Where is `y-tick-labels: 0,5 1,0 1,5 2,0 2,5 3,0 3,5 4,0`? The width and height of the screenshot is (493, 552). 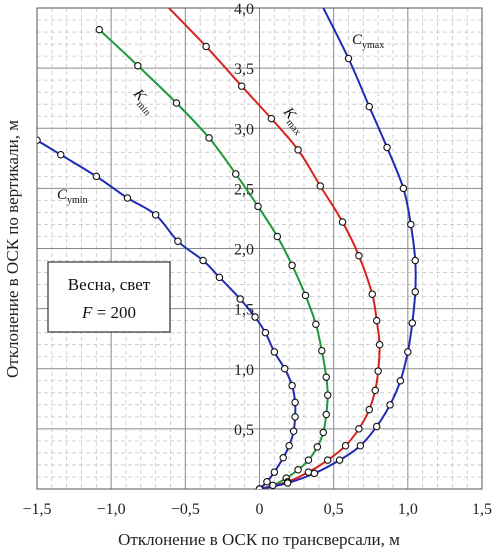
y-tick-labels: 0,5 1,0 1,5 2,0 2,5 3,0 3,5 4,0 is located at coordinates (244, 220).